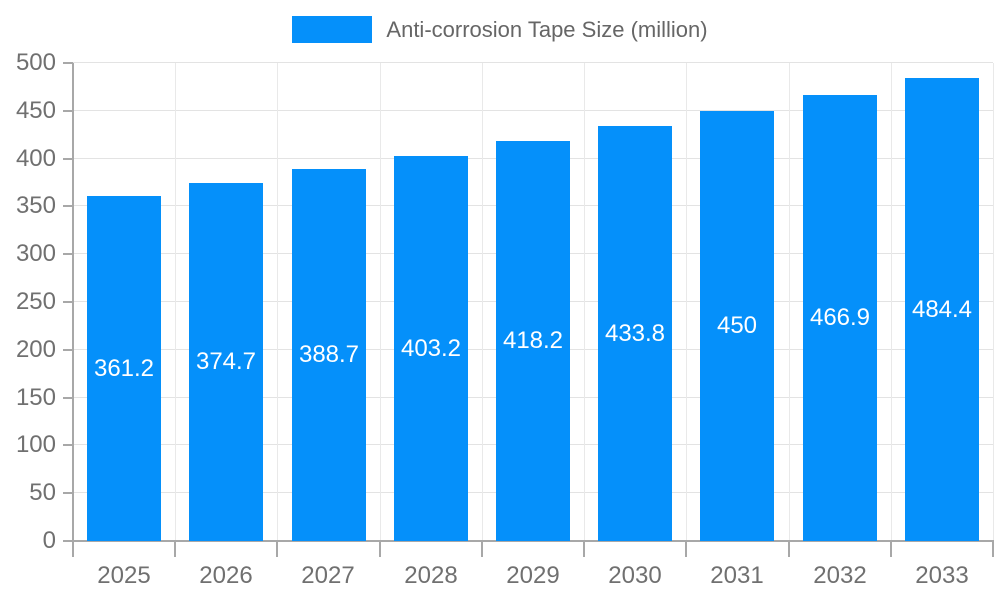 Image resolution: width=1000 pixels, height=600 pixels. I want to click on bar-value-label: 466.9, so click(840, 317).